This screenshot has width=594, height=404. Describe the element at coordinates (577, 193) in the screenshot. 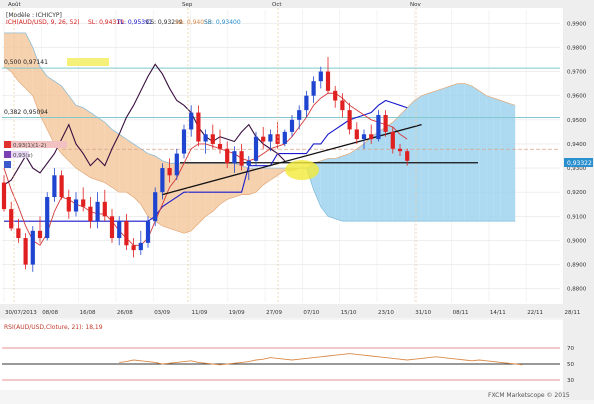

I see `y-tick-label: 0,9200` at that location.